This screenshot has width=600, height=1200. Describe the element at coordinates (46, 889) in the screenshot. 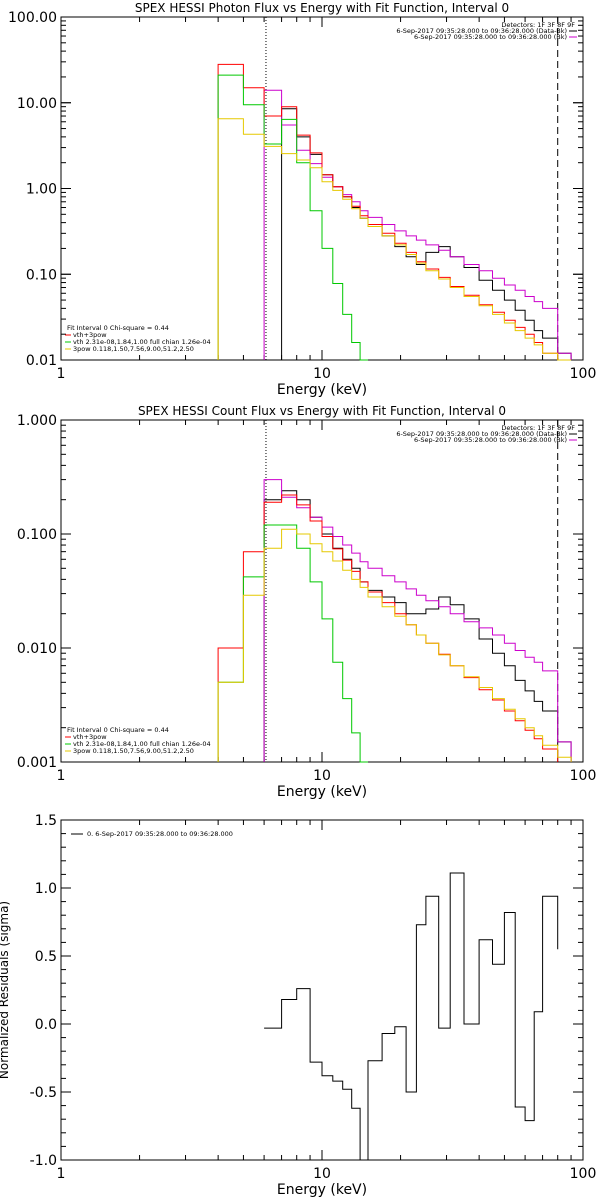

I see `y-tick-label: 1.0` at that location.